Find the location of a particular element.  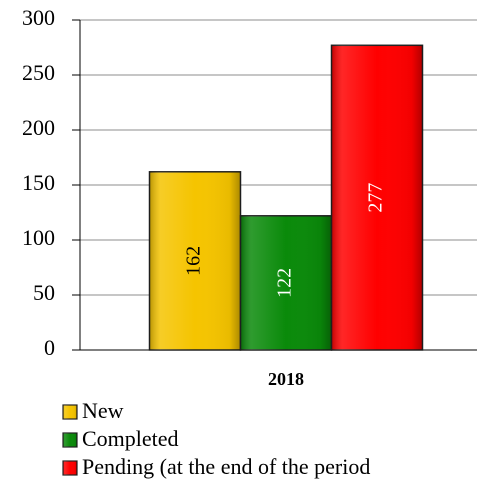

data-label: 162 is located at coordinates (194, 261).